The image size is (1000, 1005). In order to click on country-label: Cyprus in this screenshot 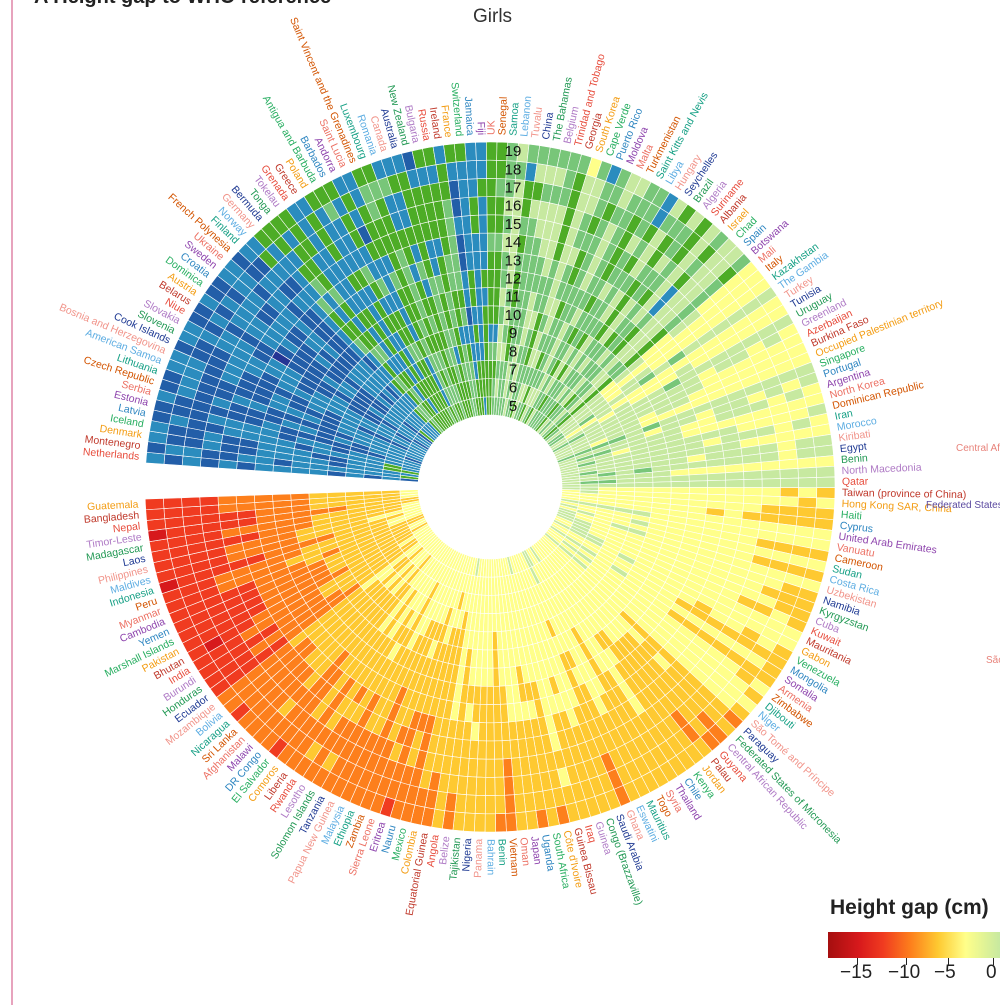, I will do `click(856, 528)`.